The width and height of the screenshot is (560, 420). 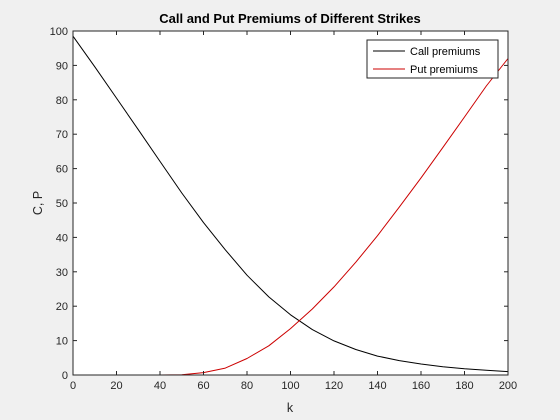 What do you see at coordinates (334, 386) in the screenshot?
I see `x-tick-label: 120` at bounding box center [334, 386].